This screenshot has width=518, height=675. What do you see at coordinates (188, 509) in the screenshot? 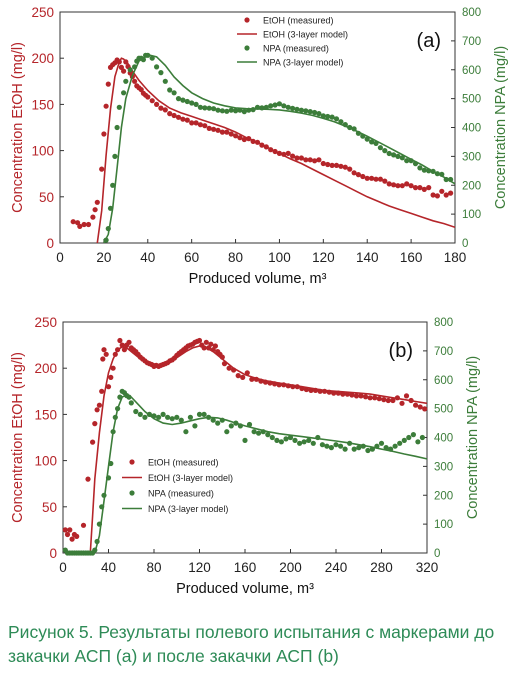
I see `panel-b-legend-npa-3-layer-model-label: NPA (3-layer model)` at bounding box center [188, 509].